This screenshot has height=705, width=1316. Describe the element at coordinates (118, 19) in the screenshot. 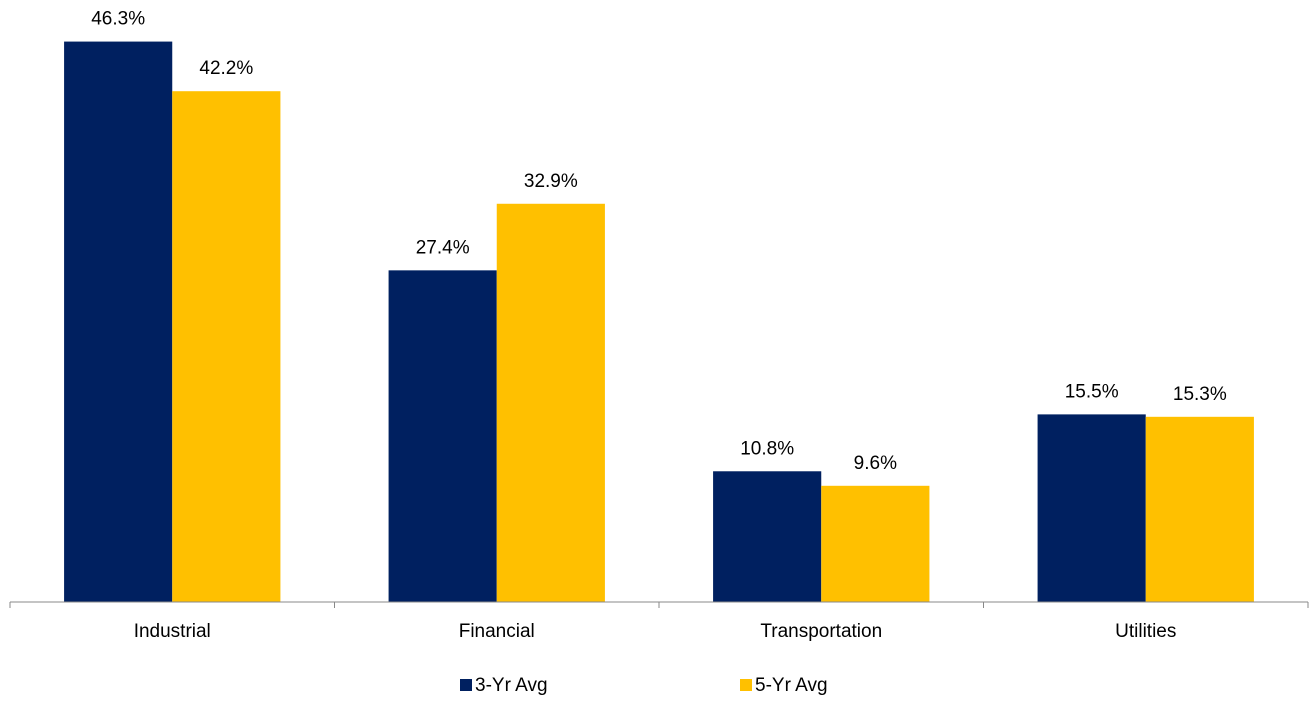

I see `data-label: 46.3%` at that location.